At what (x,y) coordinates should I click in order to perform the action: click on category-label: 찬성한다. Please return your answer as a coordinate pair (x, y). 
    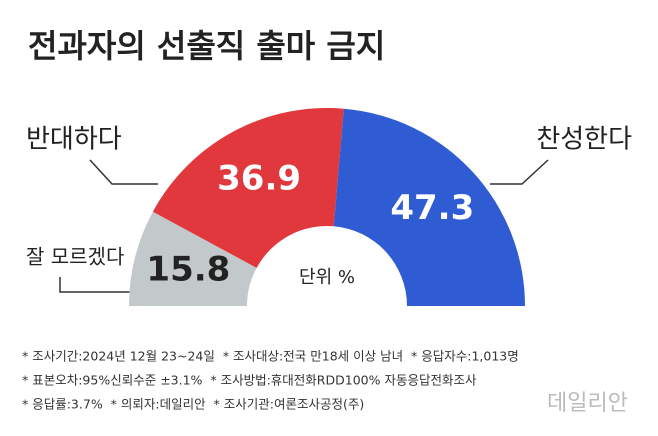
    Looking at the image, I should click on (584, 140).